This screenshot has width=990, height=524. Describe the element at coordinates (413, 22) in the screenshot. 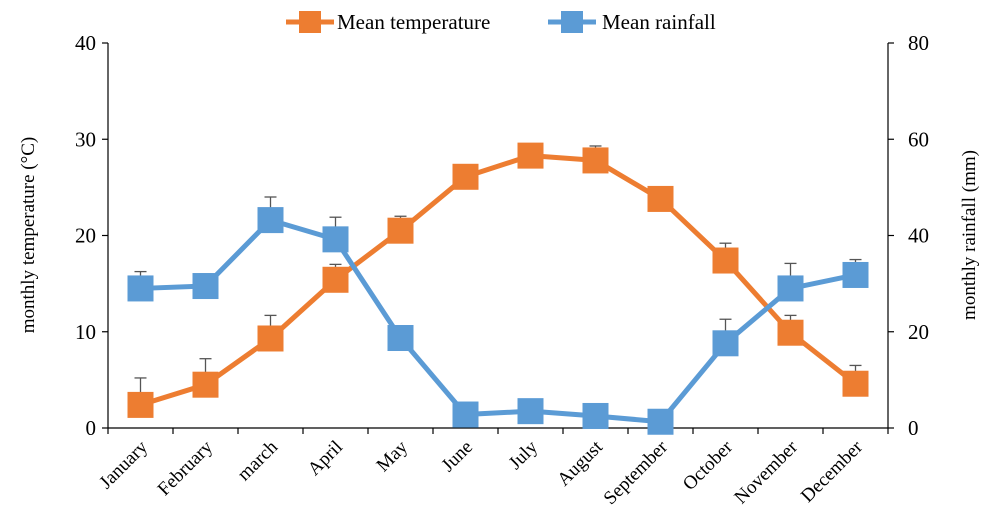

I see `legend-label: Mean temperature` at that location.